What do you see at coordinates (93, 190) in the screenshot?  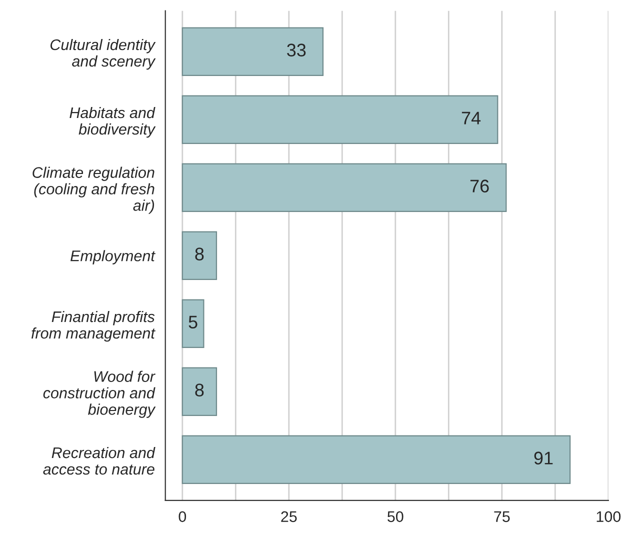 I see `y-tick-label: Climate regulation (cooling and fresh air)` at bounding box center [93, 190].